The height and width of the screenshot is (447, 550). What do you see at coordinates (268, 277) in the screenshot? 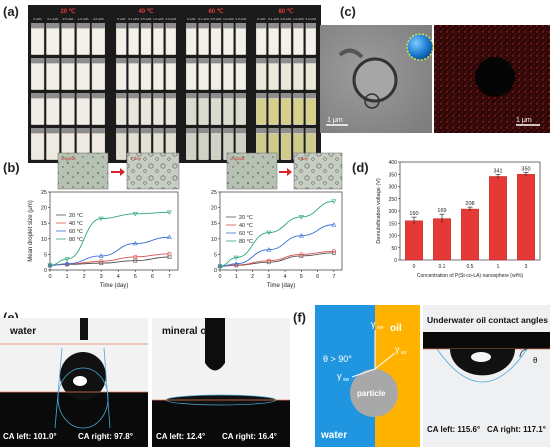
I see `x-tick-label: 3` at bounding box center [268, 277].